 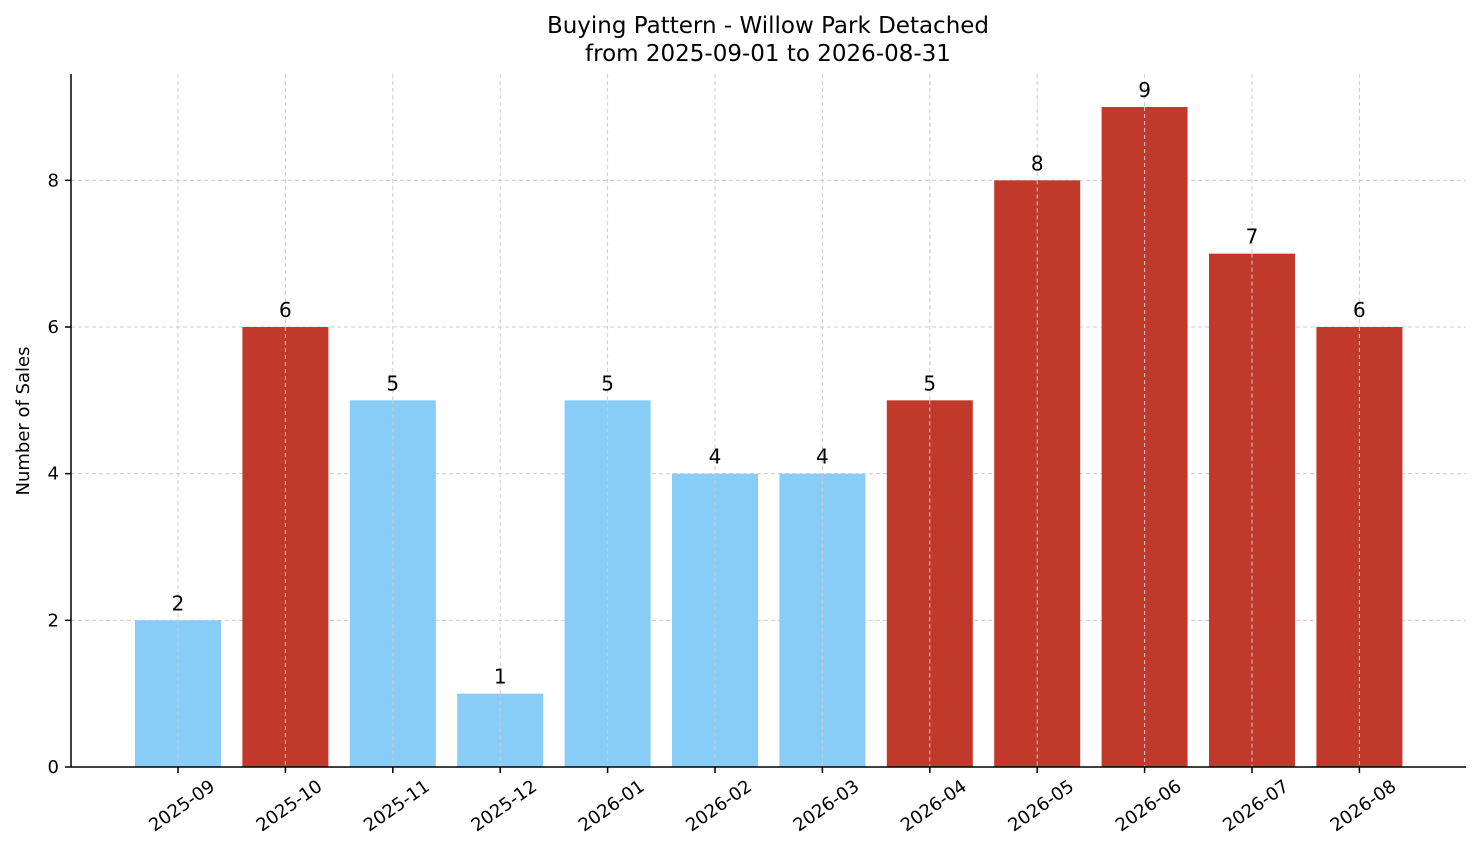 What do you see at coordinates (1144, 90) in the screenshot?
I see `data-label: 9` at bounding box center [1144, 90].